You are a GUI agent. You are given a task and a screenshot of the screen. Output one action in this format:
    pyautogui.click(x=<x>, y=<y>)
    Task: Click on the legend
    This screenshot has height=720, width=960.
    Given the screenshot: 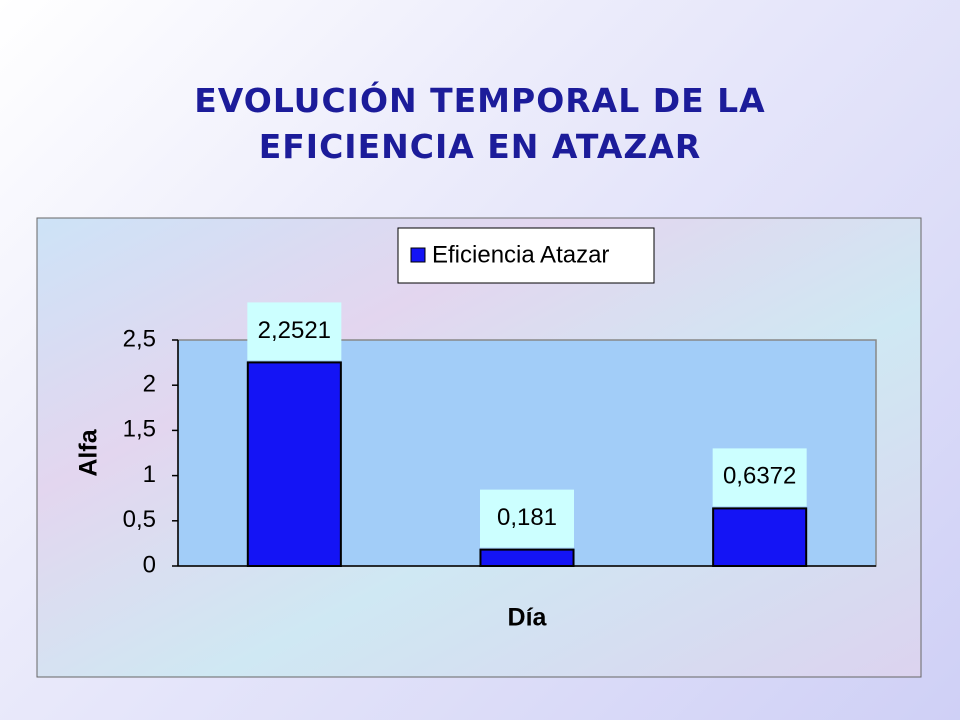 What is the action you would take?
    pyautogui.click(x=526, y=255)
    